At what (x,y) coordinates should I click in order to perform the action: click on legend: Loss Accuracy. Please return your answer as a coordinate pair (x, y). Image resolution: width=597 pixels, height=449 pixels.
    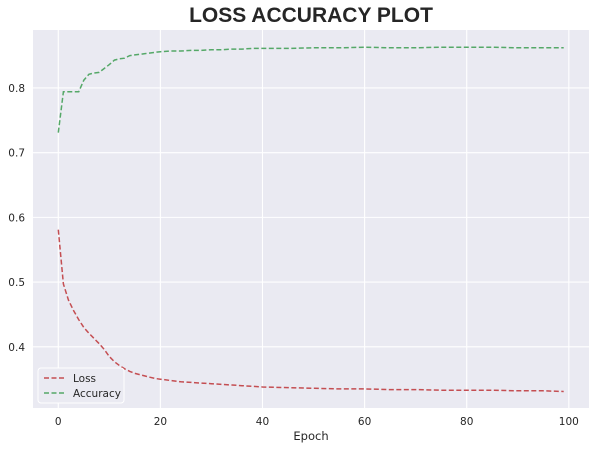
    Looking at the image, I should click on (81, 385).